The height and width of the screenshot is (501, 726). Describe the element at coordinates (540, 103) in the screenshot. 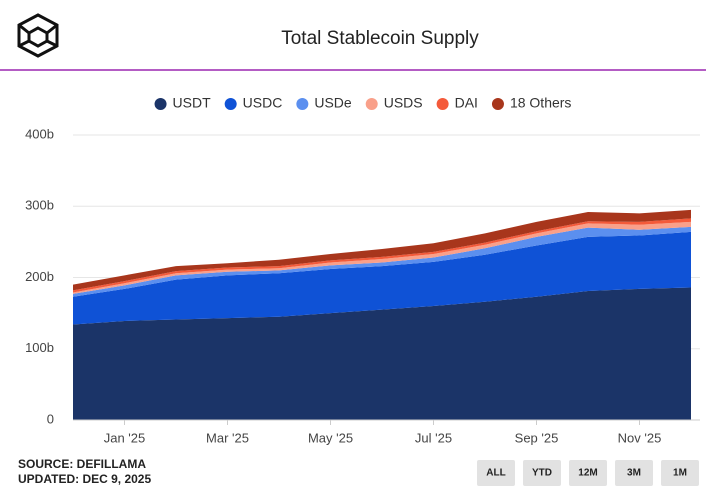

I see `legend-label: 18 Others` at that location.